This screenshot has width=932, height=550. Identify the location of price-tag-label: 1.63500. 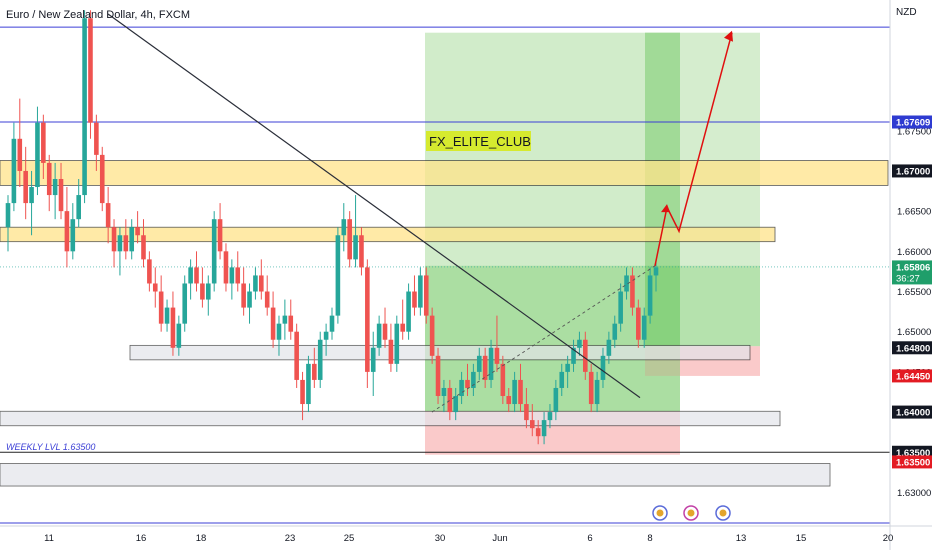
(913, 462).